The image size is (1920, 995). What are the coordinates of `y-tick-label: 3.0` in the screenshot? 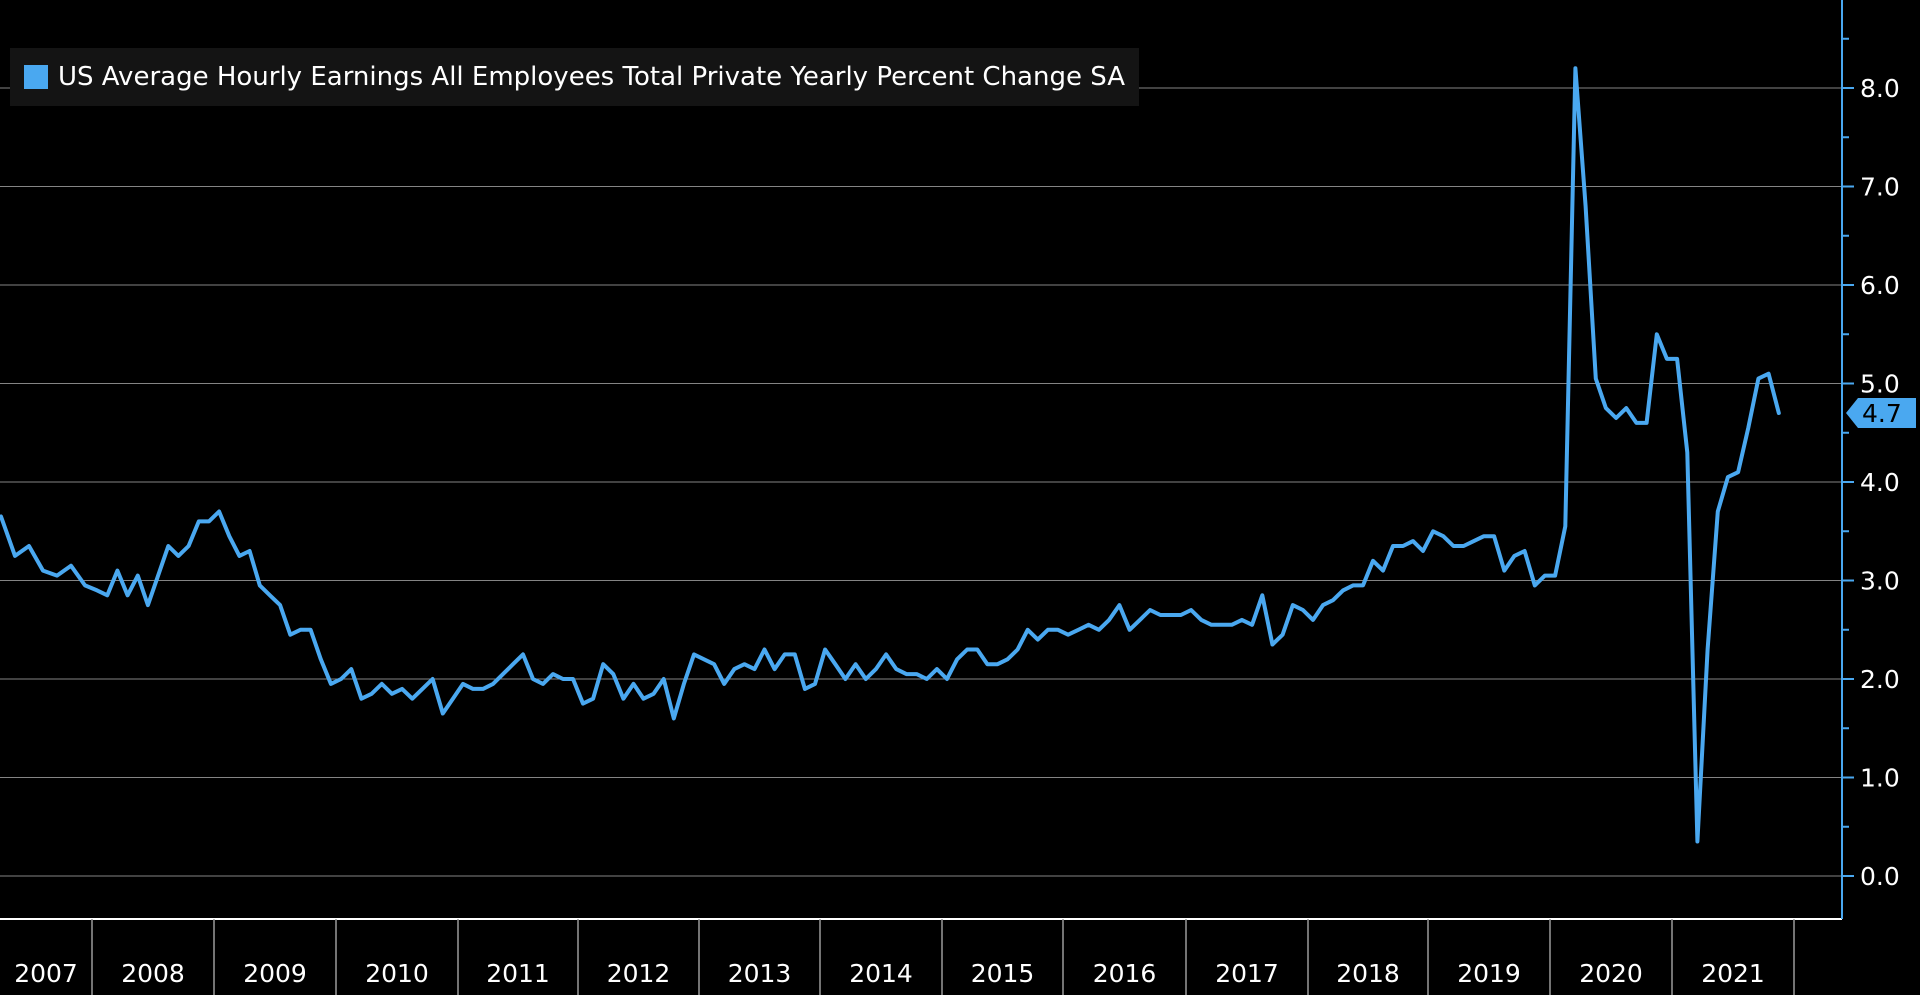 It's located at (1880, 581).